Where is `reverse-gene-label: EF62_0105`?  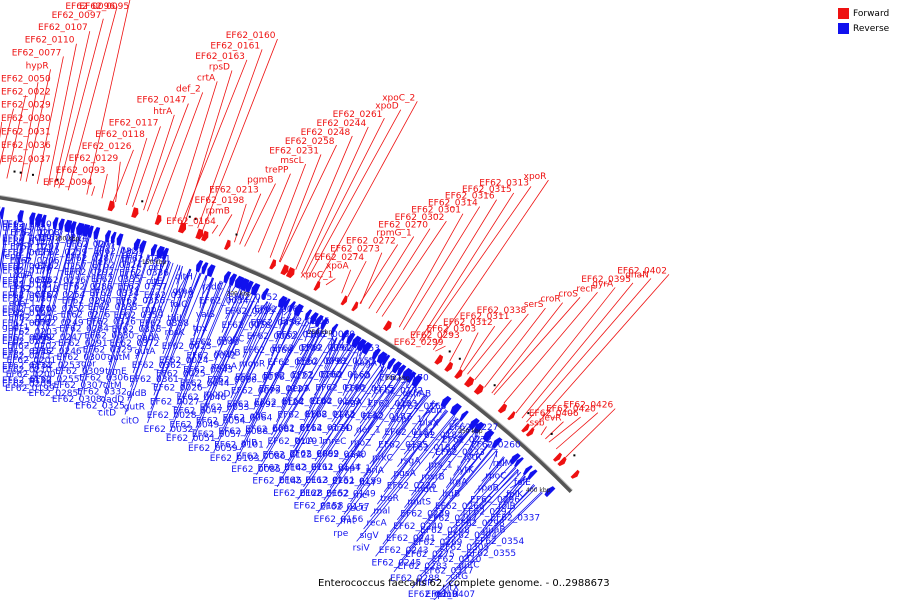
reverse-gene-label: EF62_0105 is located at coordinates (305, 322).